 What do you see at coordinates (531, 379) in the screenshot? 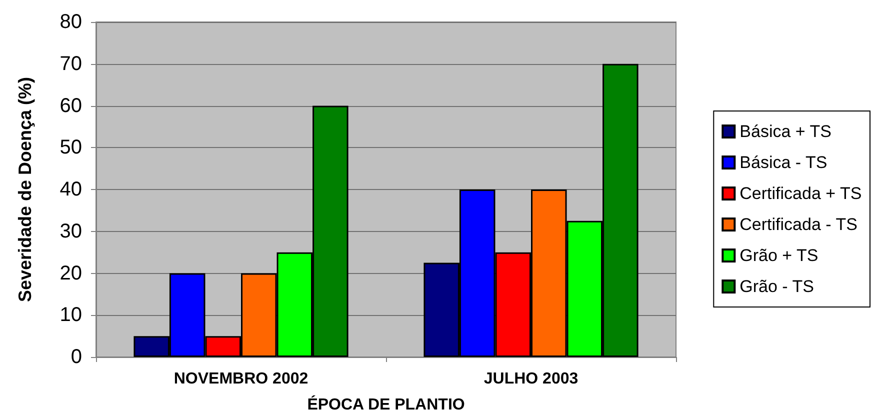
I see `x-tick-label: JULHO 2003` at bounding box center [531, 379].